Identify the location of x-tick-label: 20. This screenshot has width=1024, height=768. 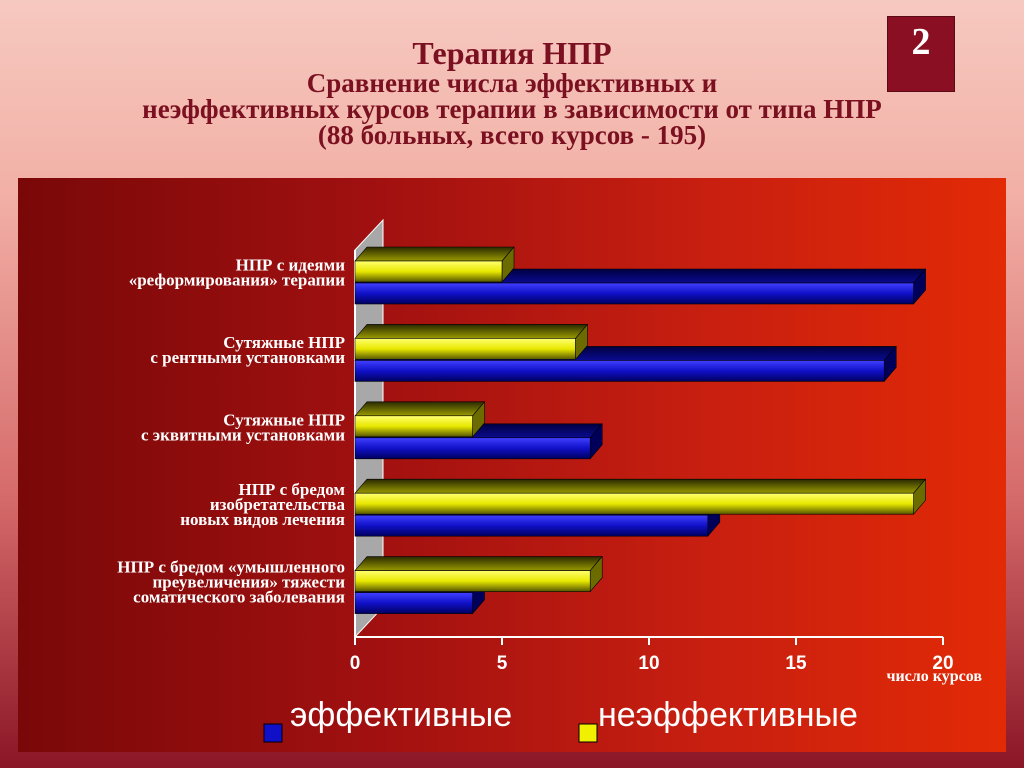
(942, 663).